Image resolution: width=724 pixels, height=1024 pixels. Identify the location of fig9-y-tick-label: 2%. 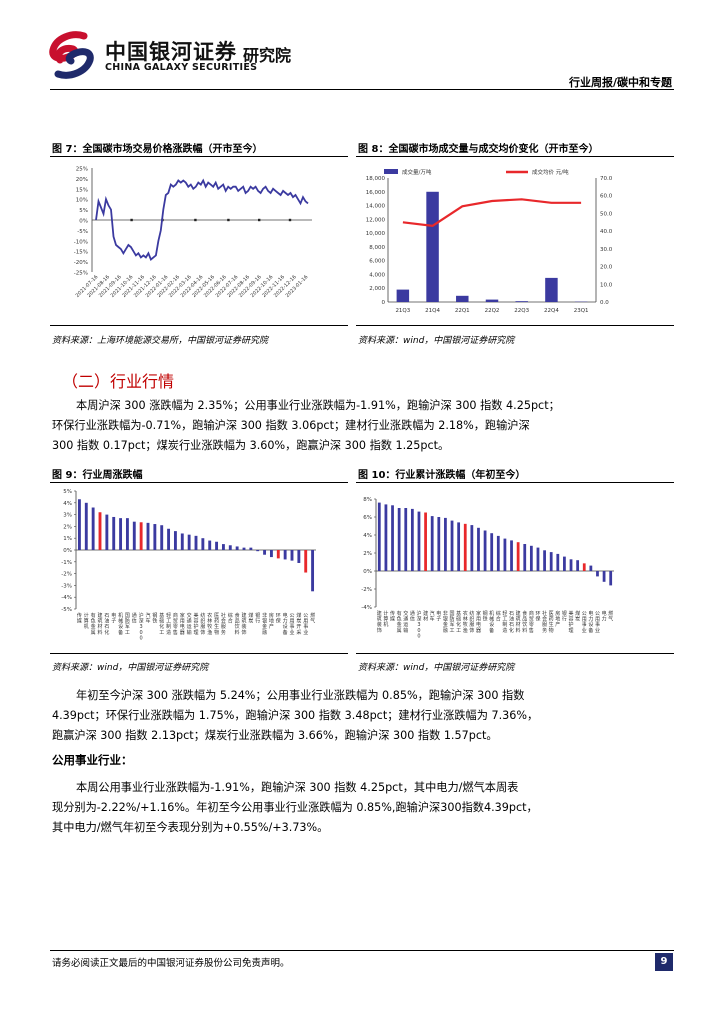
(67, 527).